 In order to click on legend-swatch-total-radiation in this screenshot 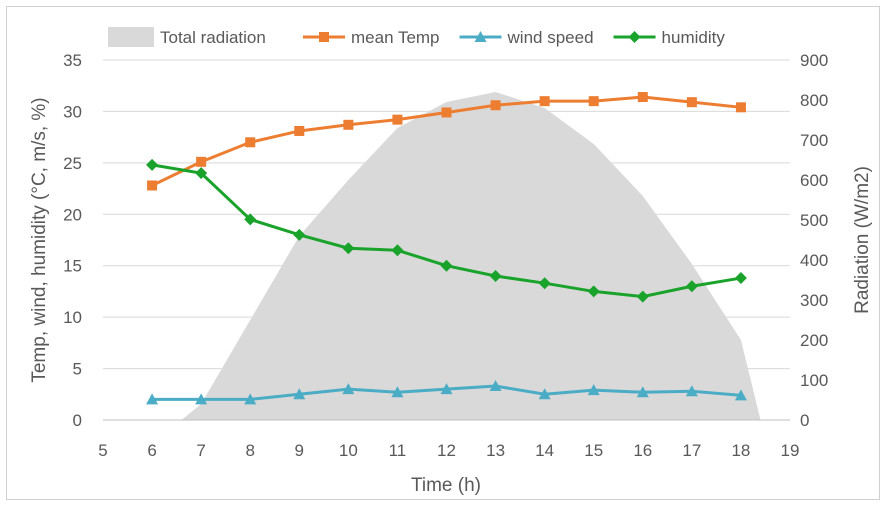, I will do `click(131, 37)`.